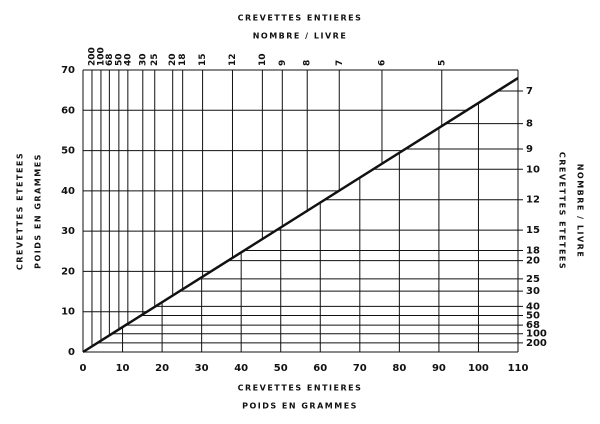  What do you see at coordinates (533, 250) in the screenshot?
I see `y2-tick-label: 18` at bounding box center [533, 250].